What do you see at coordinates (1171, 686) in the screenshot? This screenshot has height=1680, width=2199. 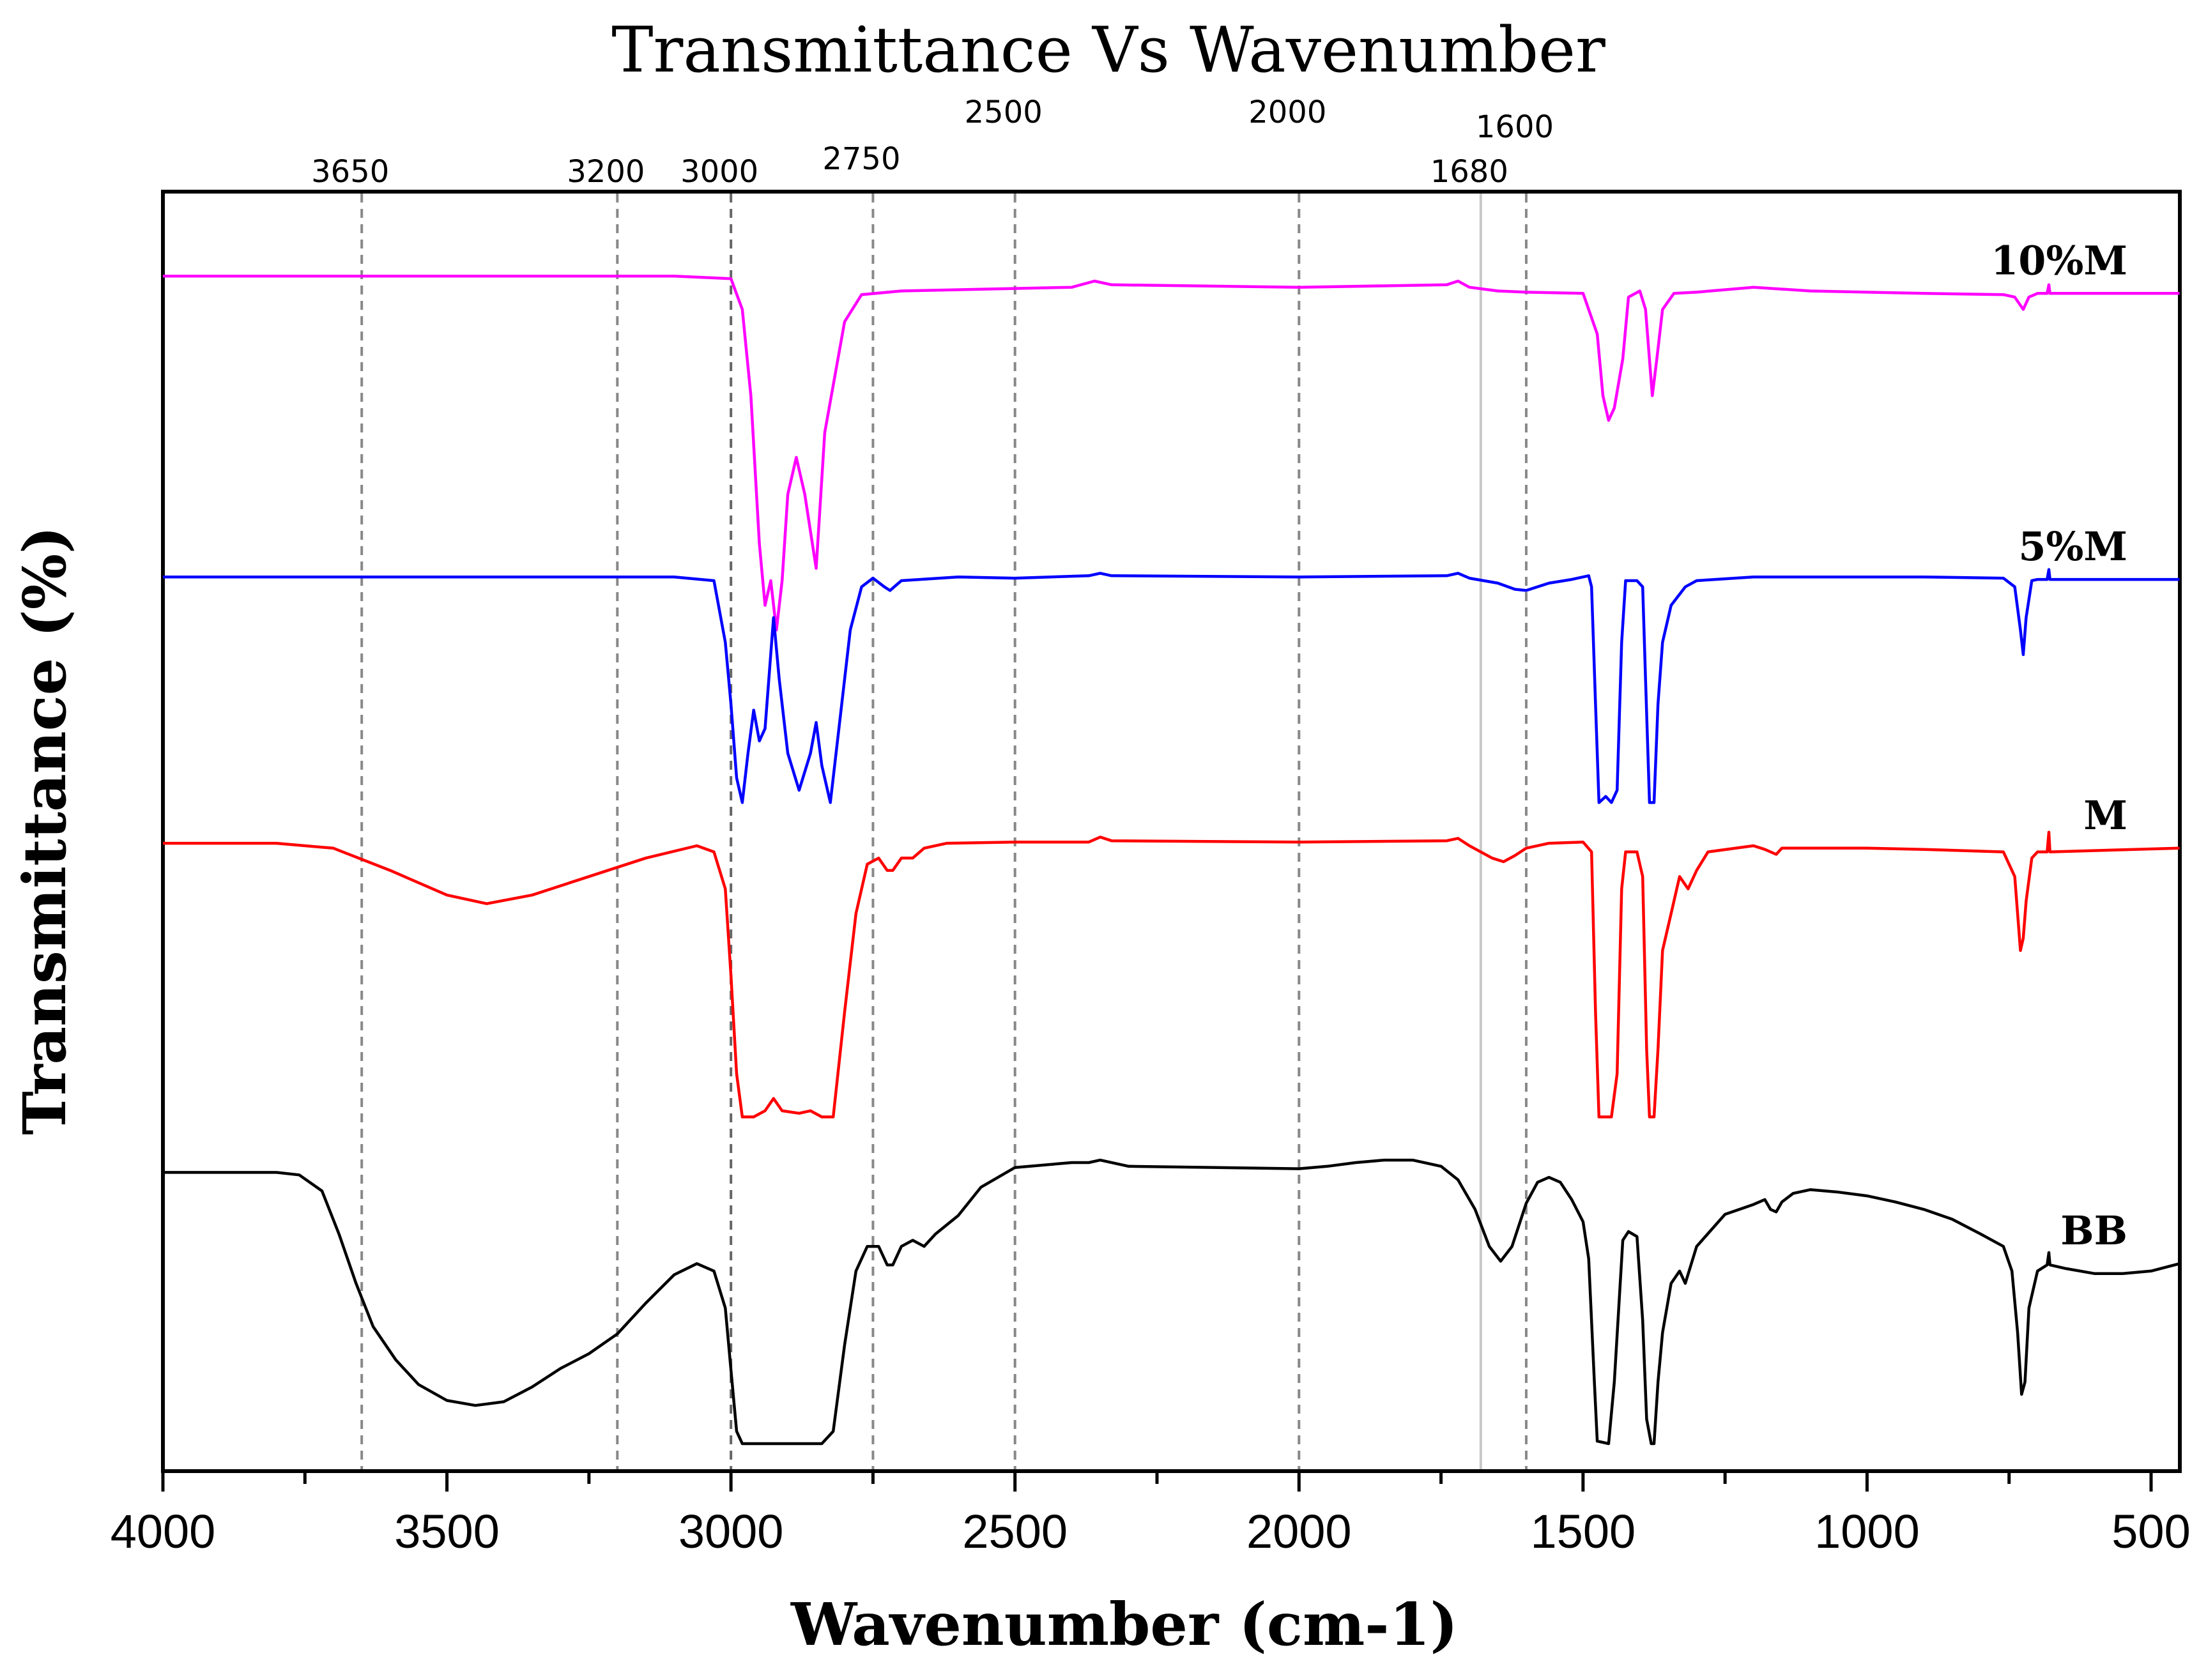 I see `series-line-5pctm` at bounding box center [1171, 686].